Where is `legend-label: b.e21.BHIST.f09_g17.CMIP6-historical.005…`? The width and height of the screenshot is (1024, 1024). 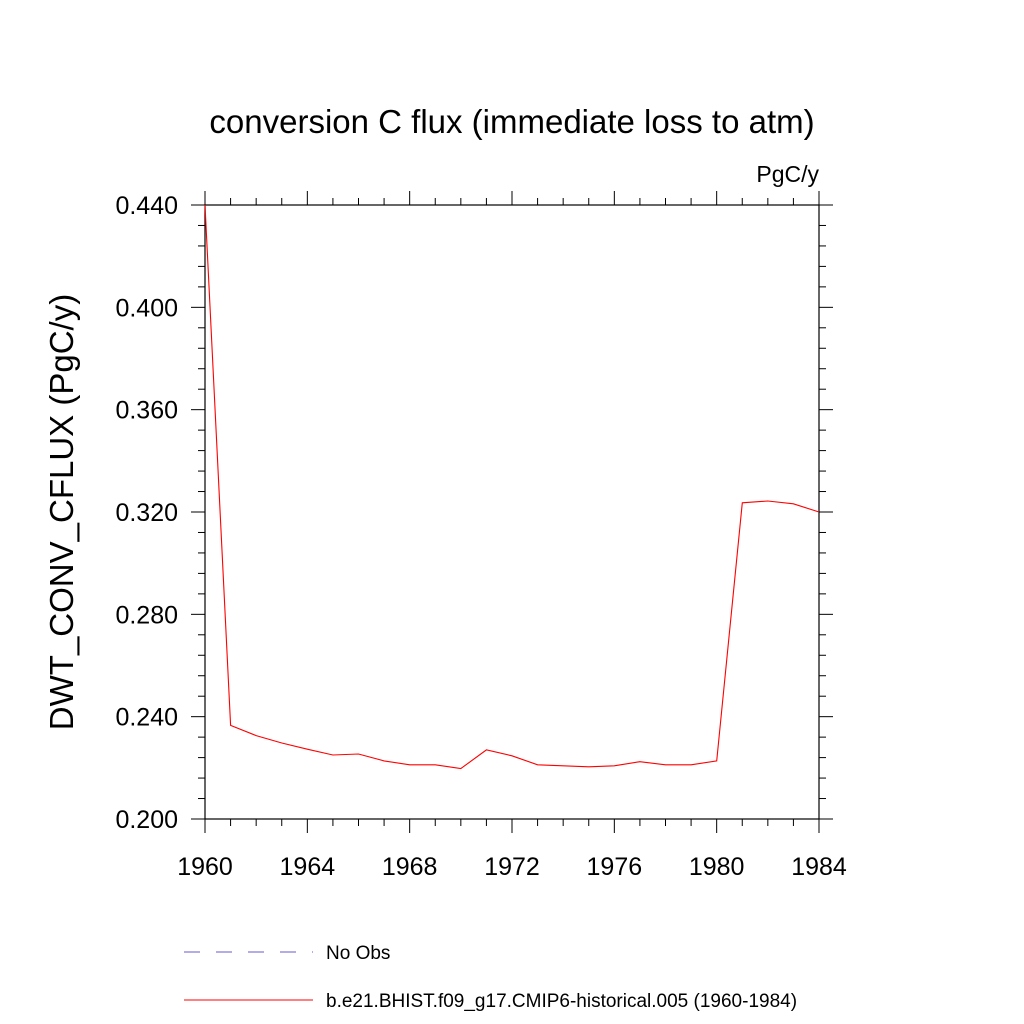 legend-label: b.e21.BHIST.f09_g17.CMIP6-historical.005… is located at coordinates (561, 1001).